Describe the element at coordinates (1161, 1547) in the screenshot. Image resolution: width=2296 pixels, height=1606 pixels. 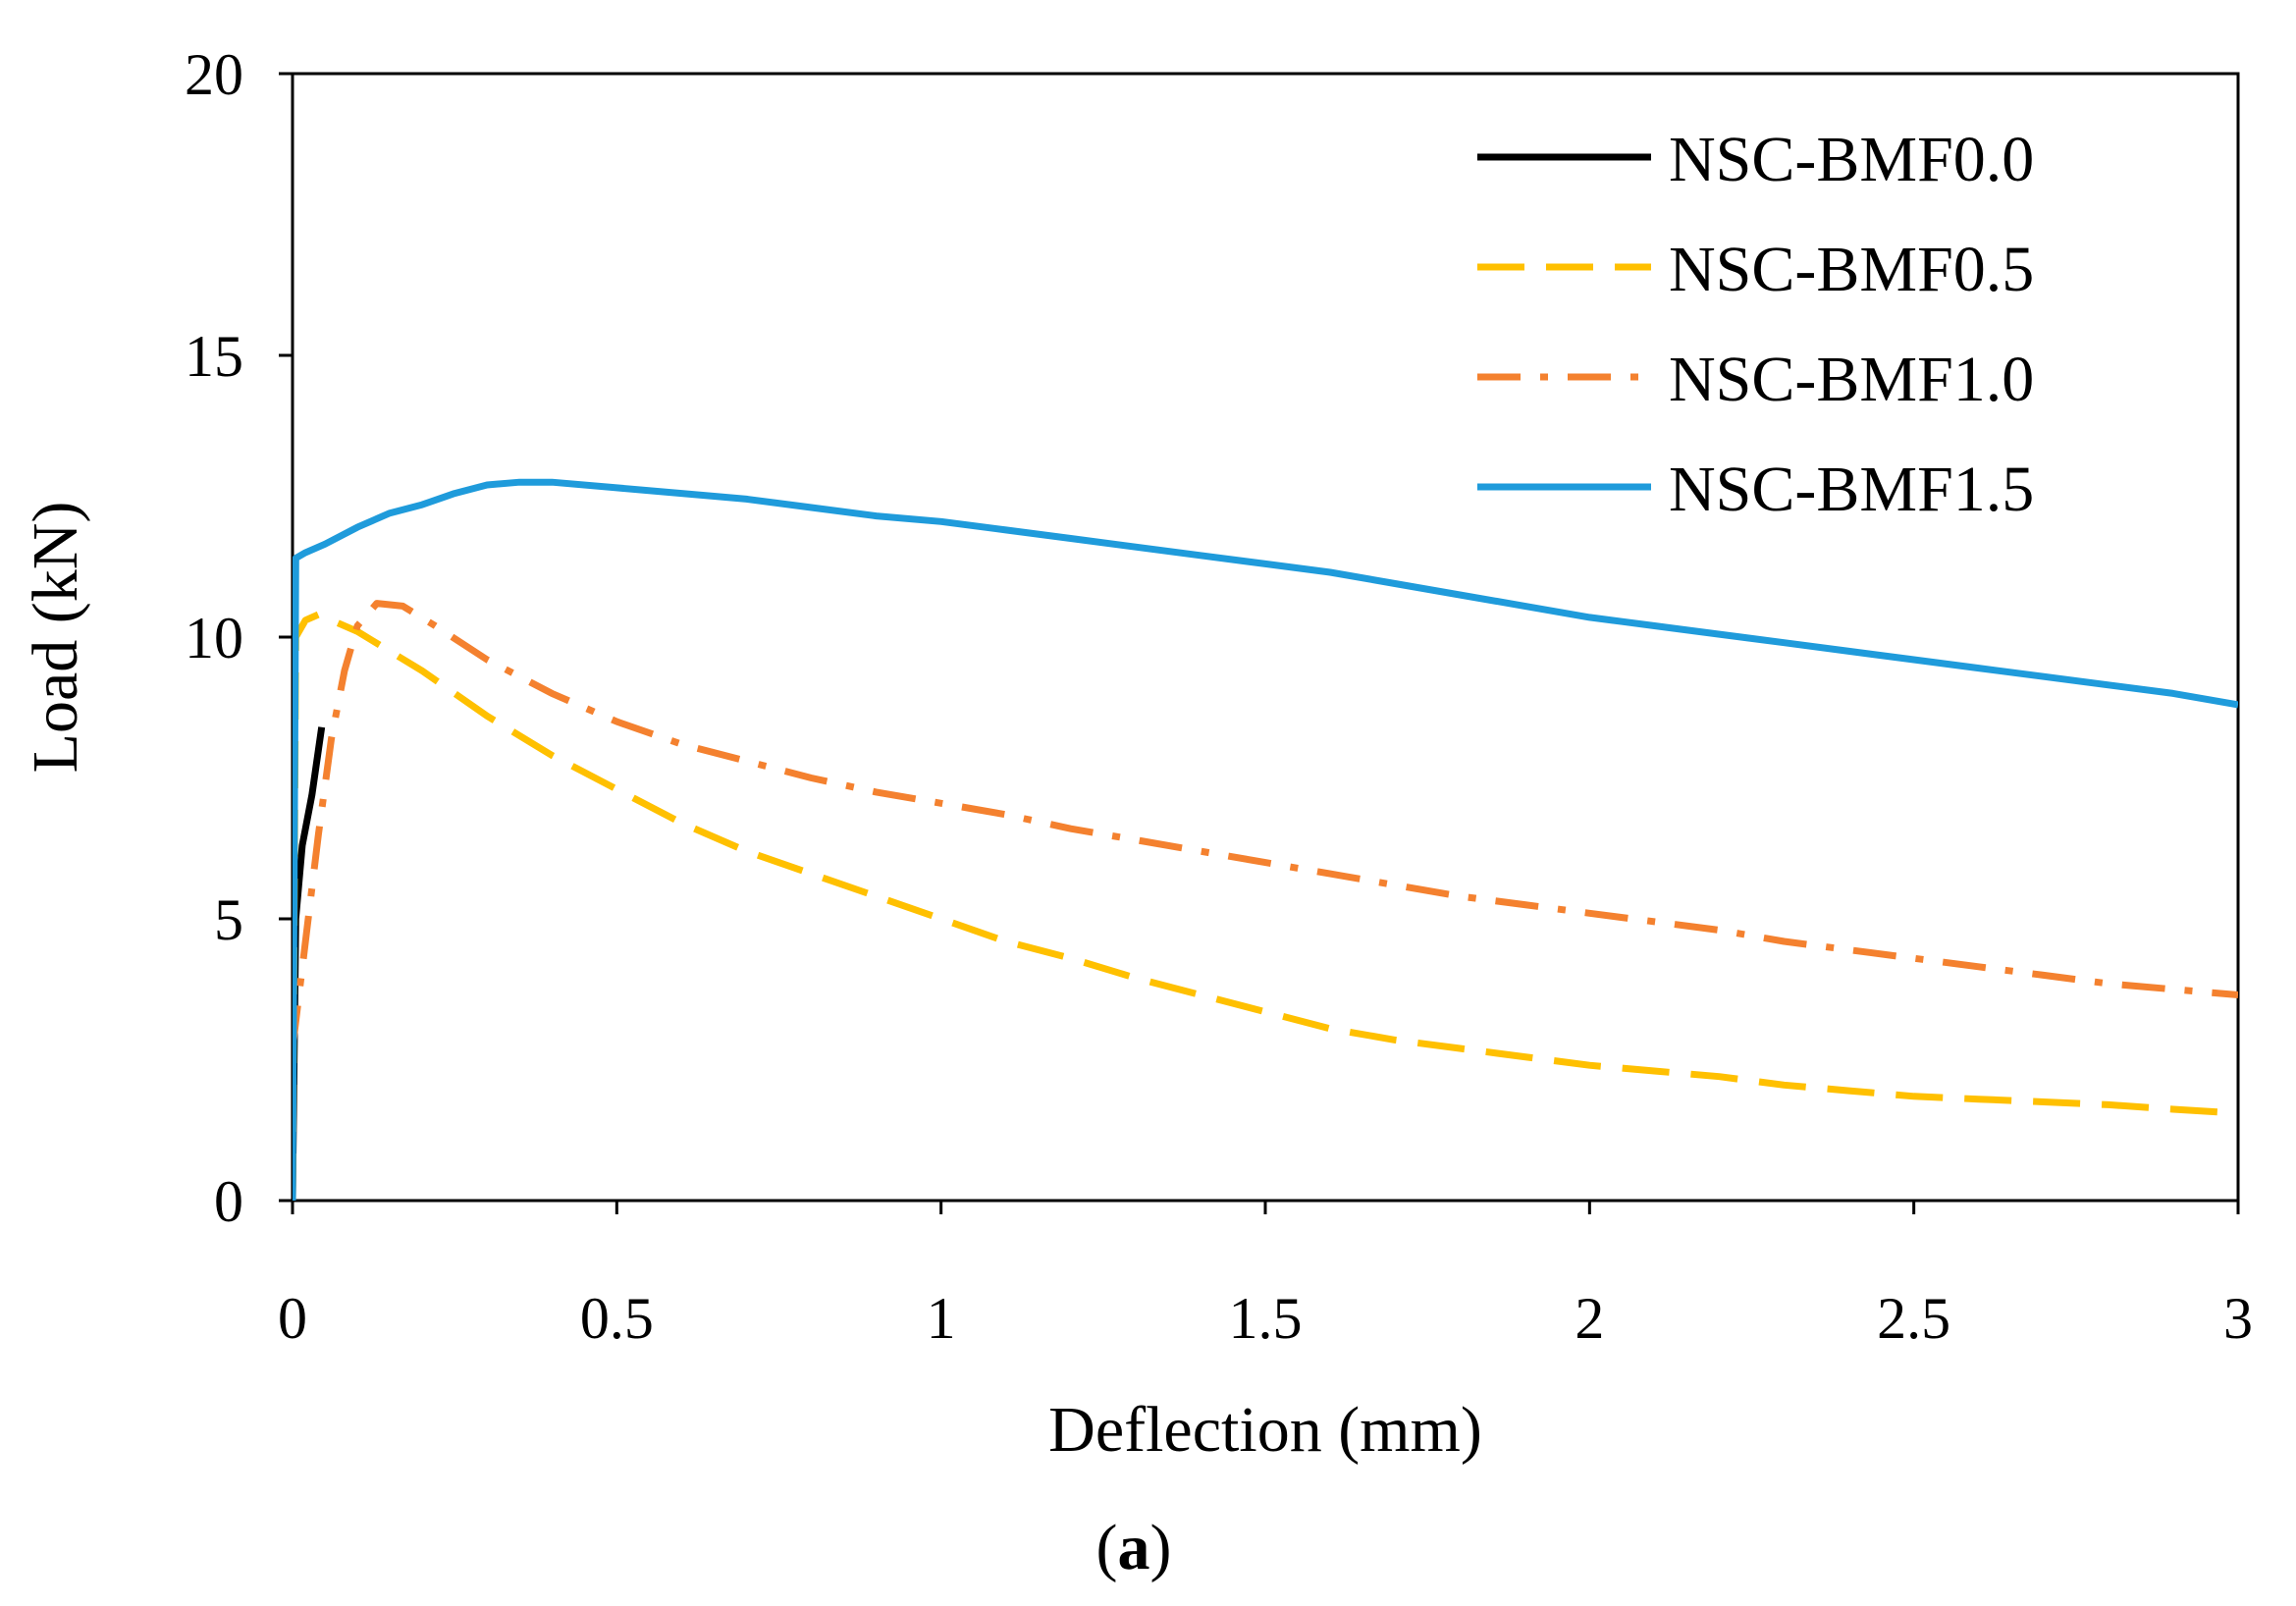
I see `panel-label-close: )` at that location.